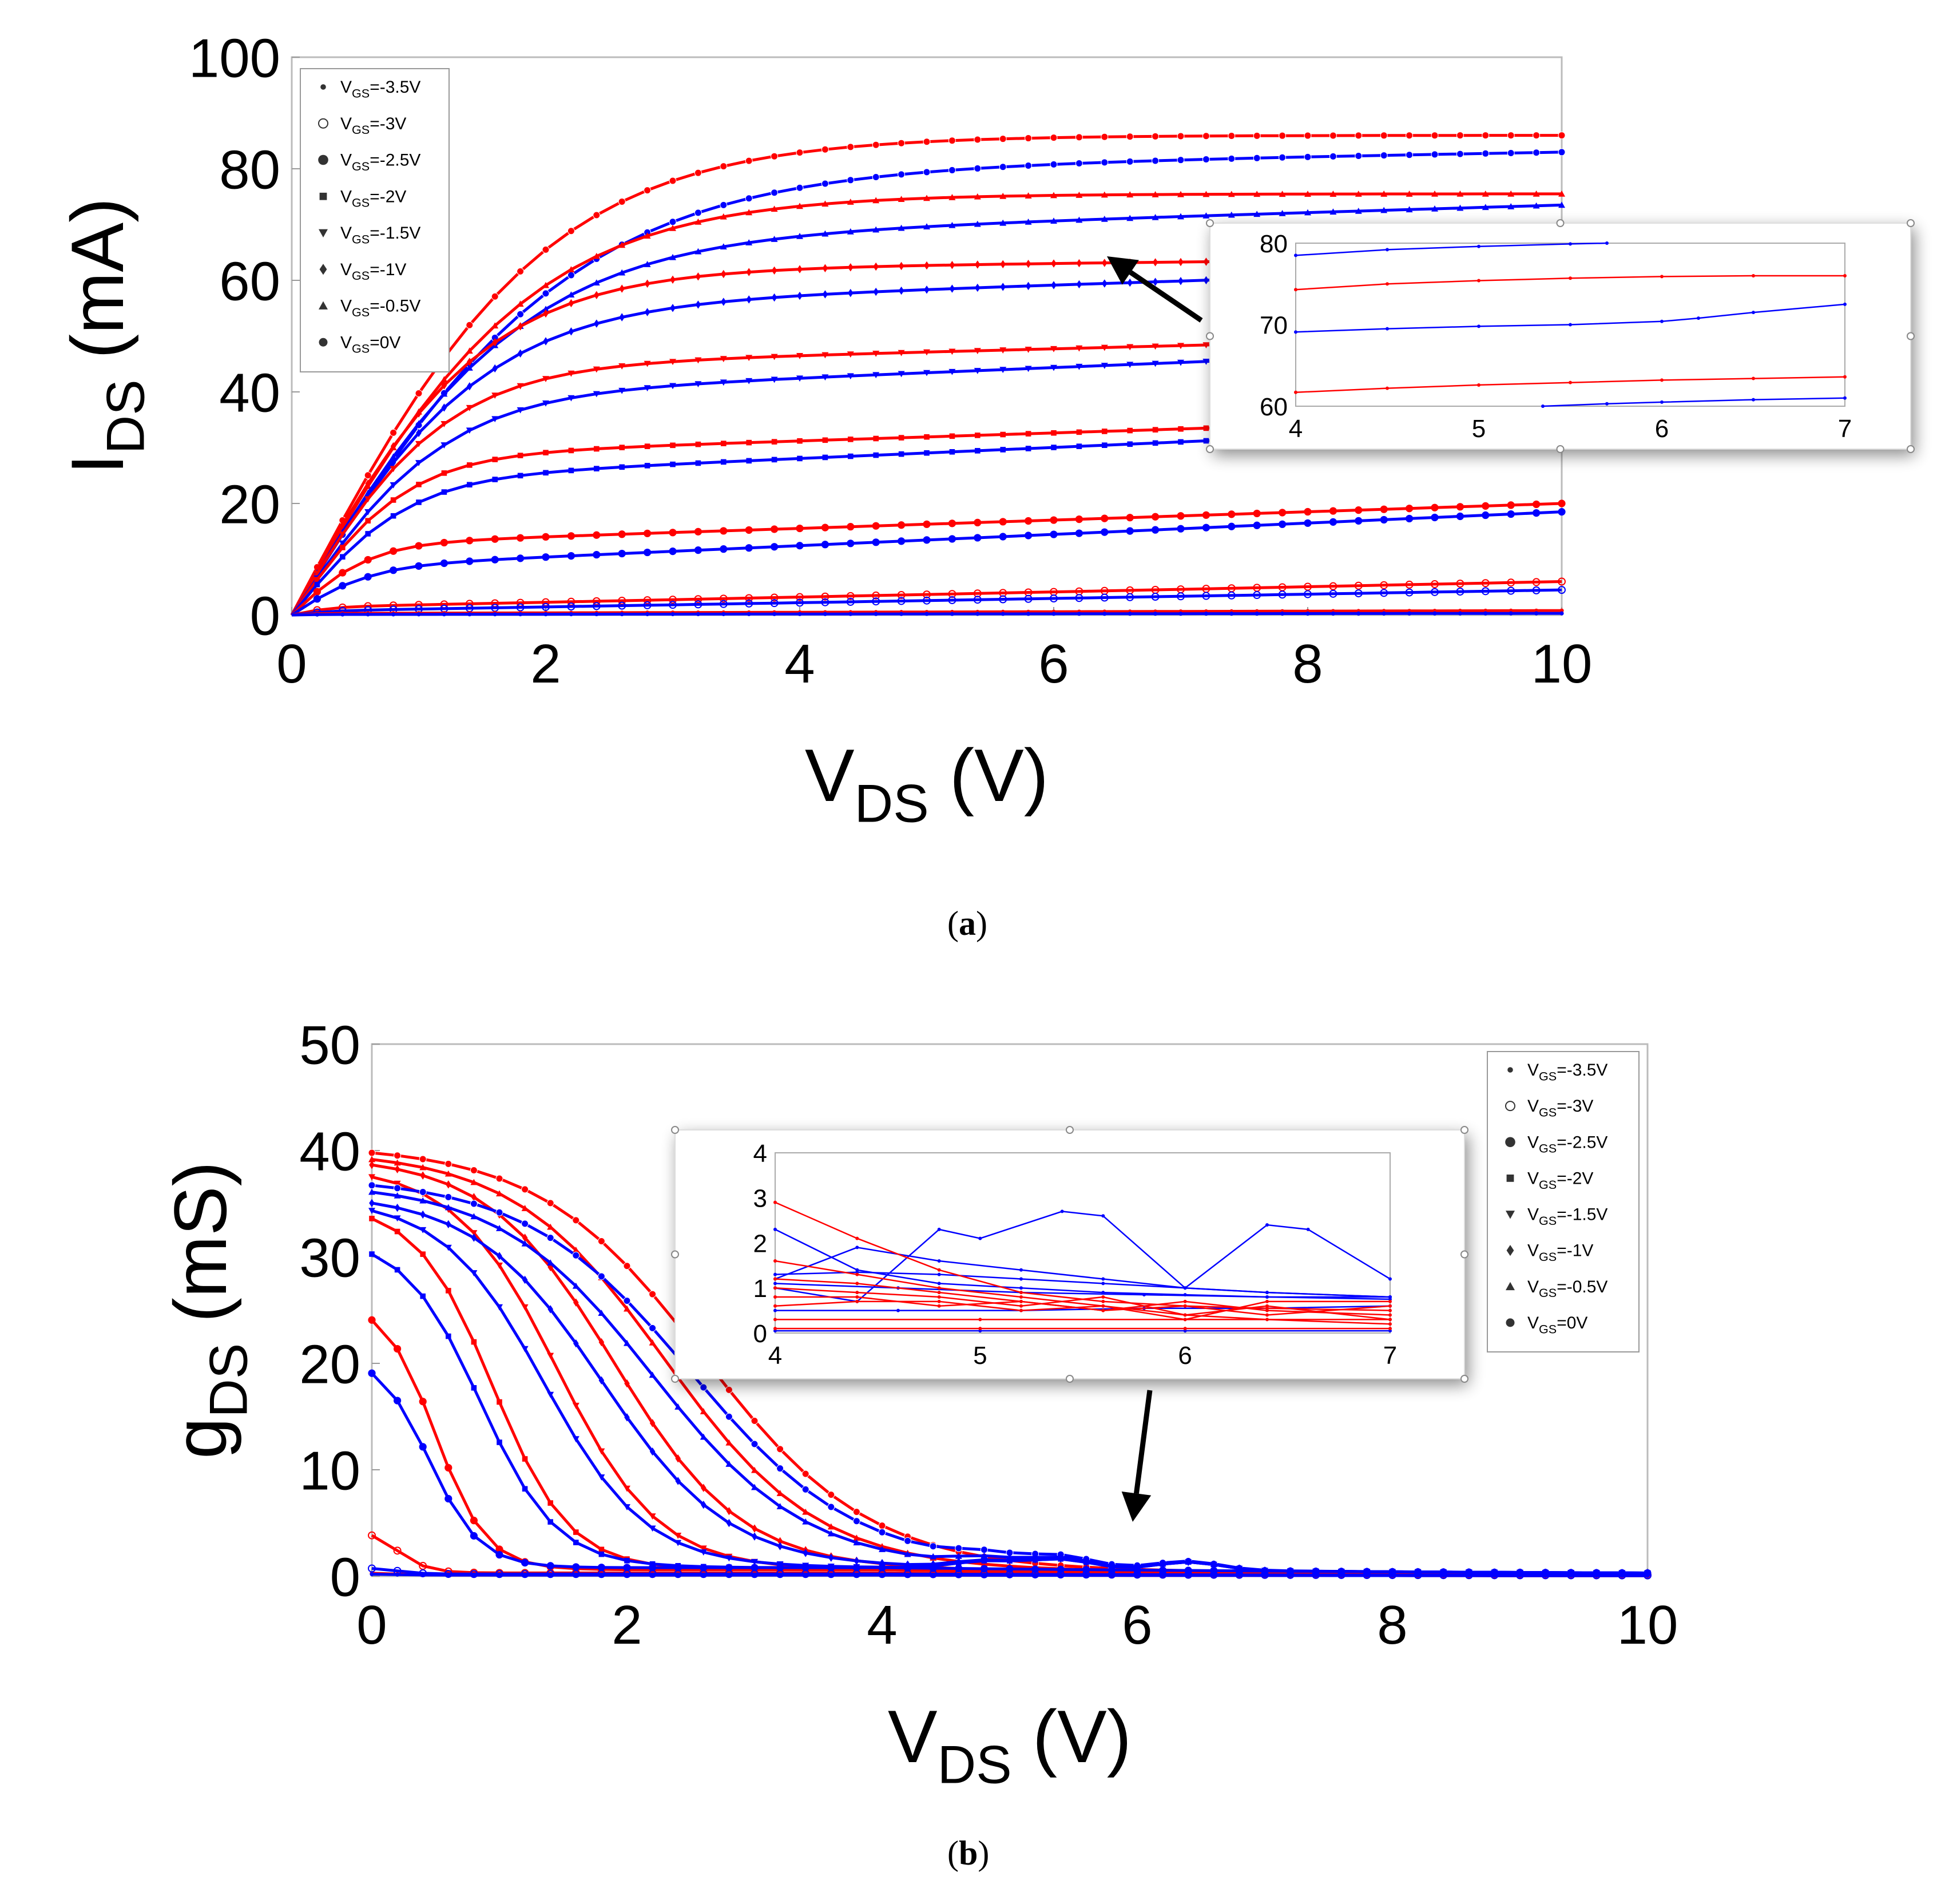 The width and height of the screenshot is (1945, 1904). What do you see at coordinates (980, 1356) in the screenshot?
I see `inset-x-tick-label: 5` at bounding box center [980, 1356].